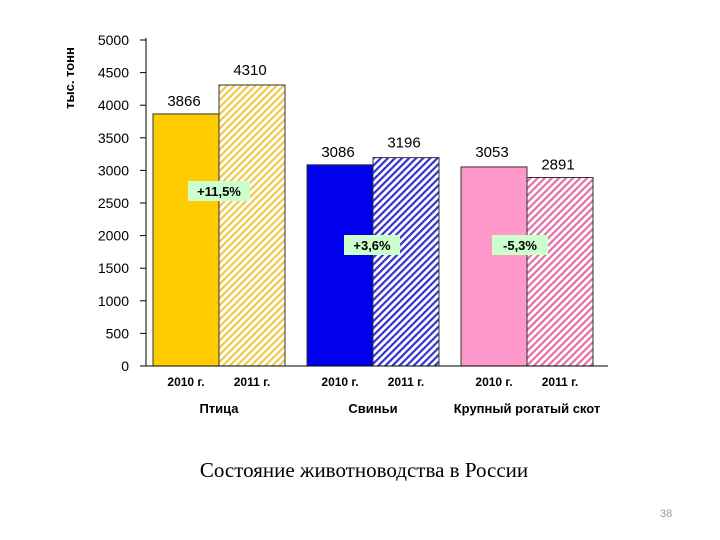  Describe the element at coordinates (527, 408) in the screenshot. I see `group-label: Крупный рогатый скот` at that location.